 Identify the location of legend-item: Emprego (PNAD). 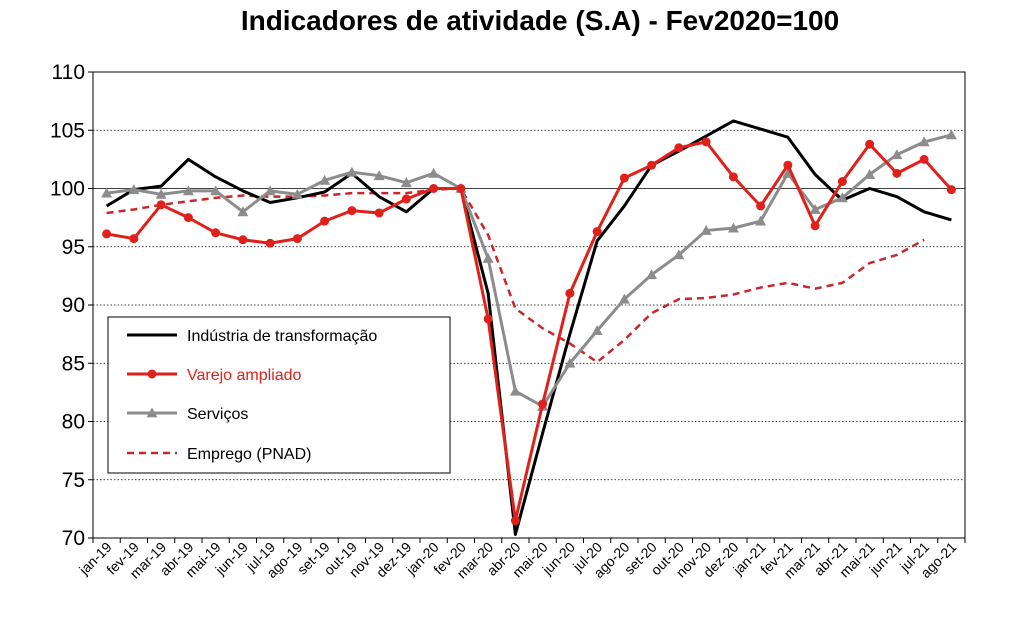
(219, 454).